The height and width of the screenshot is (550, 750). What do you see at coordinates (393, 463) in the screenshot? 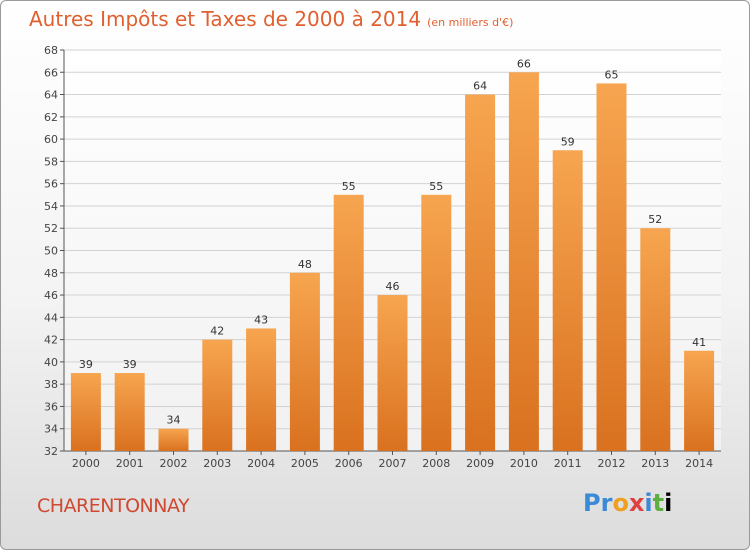
I see `x-tick-label: 2007` at bounding box center [393, 463].